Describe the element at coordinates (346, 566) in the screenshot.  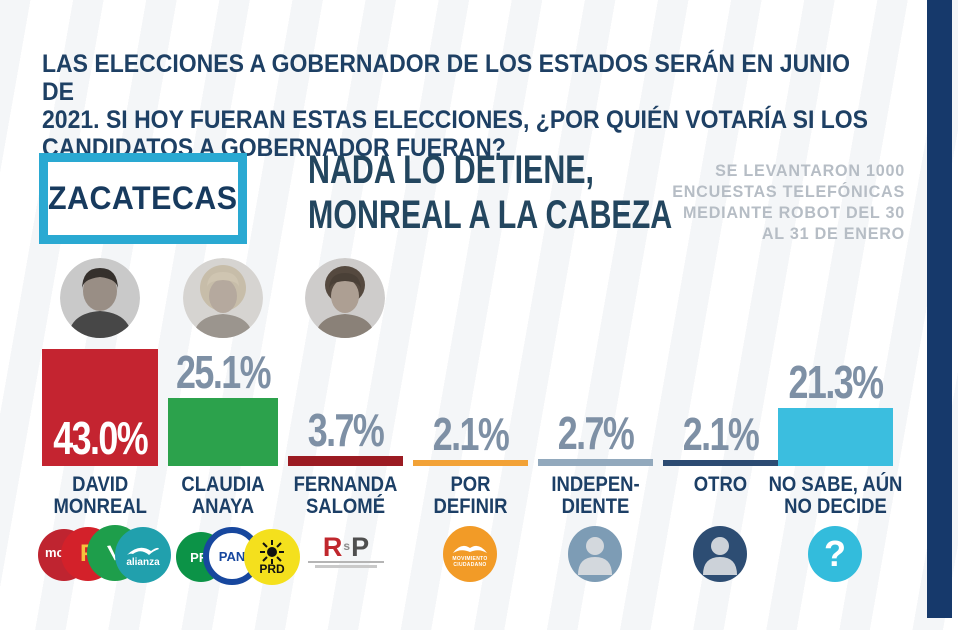
I see `rsp-tagline-line` at that location.